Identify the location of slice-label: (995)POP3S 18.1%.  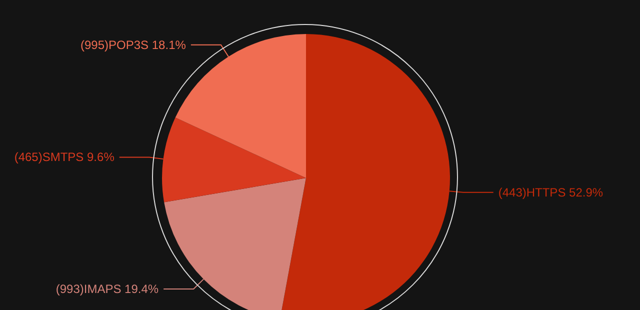
(133, 45).